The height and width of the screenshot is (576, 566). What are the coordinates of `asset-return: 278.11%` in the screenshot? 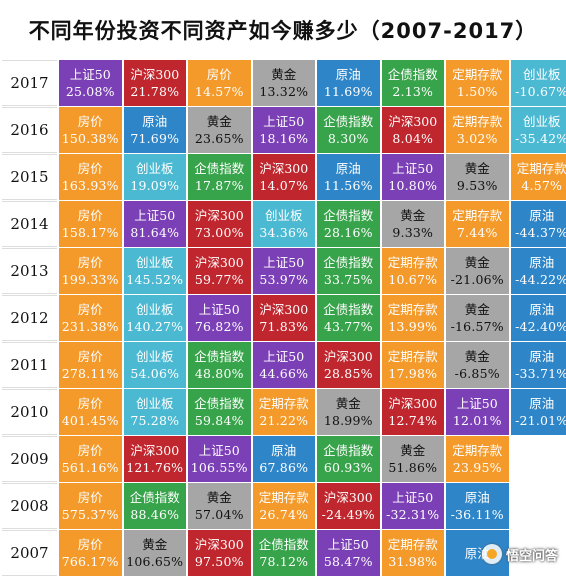 It's located at (90, 373).